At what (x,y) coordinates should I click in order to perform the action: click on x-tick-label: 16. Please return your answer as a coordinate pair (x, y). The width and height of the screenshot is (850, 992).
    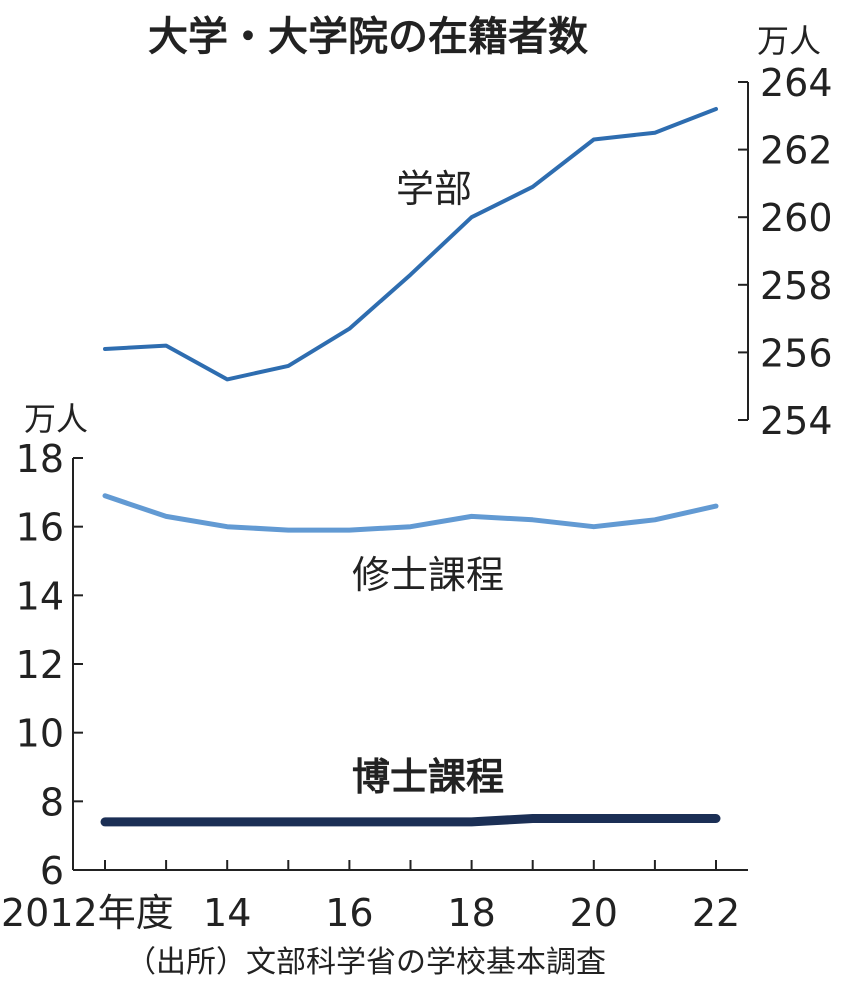
    Looking at the image, I should click on (349, 913).